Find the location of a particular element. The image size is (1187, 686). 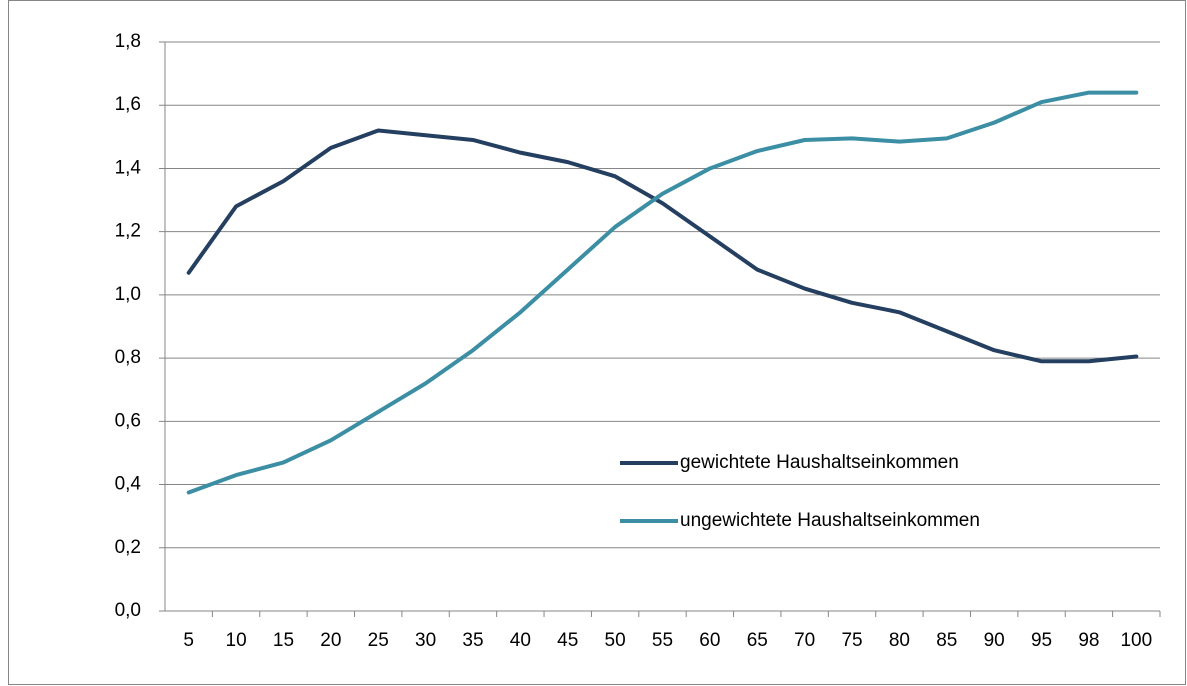

y-tick-label: 1,8 is located at coordinates (128, 41).